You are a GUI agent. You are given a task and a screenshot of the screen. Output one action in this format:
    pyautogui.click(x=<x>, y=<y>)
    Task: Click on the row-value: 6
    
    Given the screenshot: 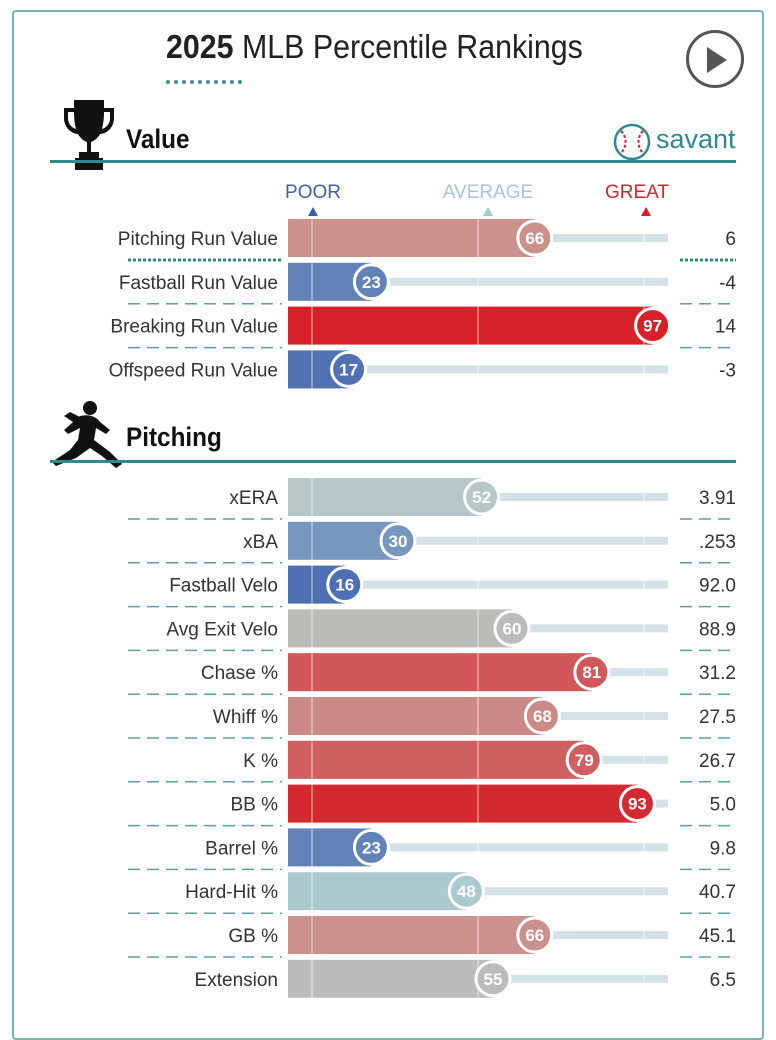 What is the action you would take?
    pyautogui.click(x=730, y=239)
    